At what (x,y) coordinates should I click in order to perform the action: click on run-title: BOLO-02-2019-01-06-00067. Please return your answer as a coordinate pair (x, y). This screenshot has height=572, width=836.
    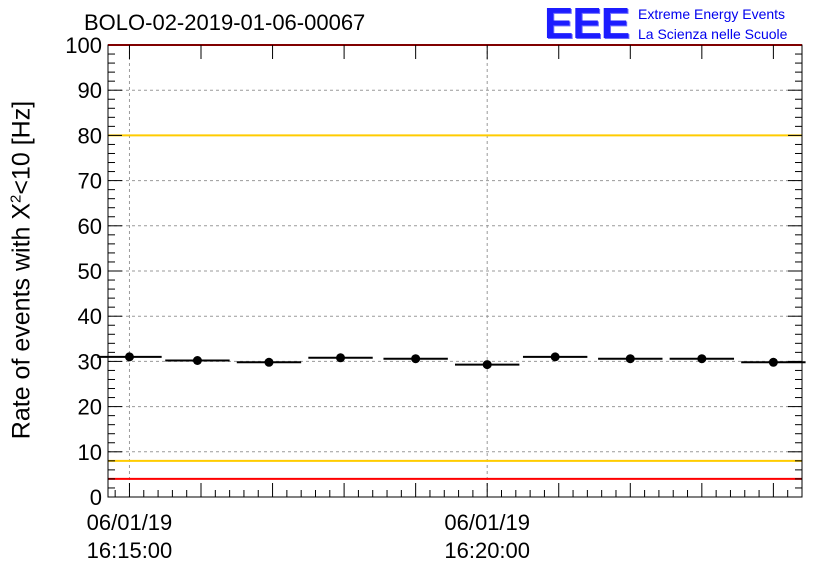
    Looking at the image, I should click on (225, 22).